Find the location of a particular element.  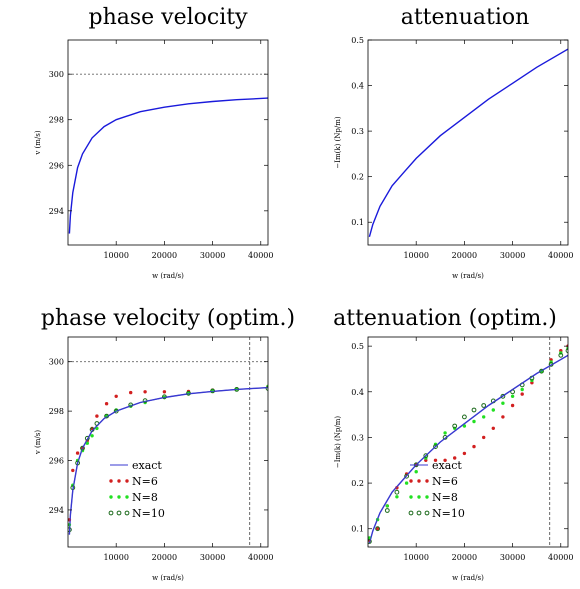

chart-title: phase velocity (optim.) is located at coordinates (168, 318).